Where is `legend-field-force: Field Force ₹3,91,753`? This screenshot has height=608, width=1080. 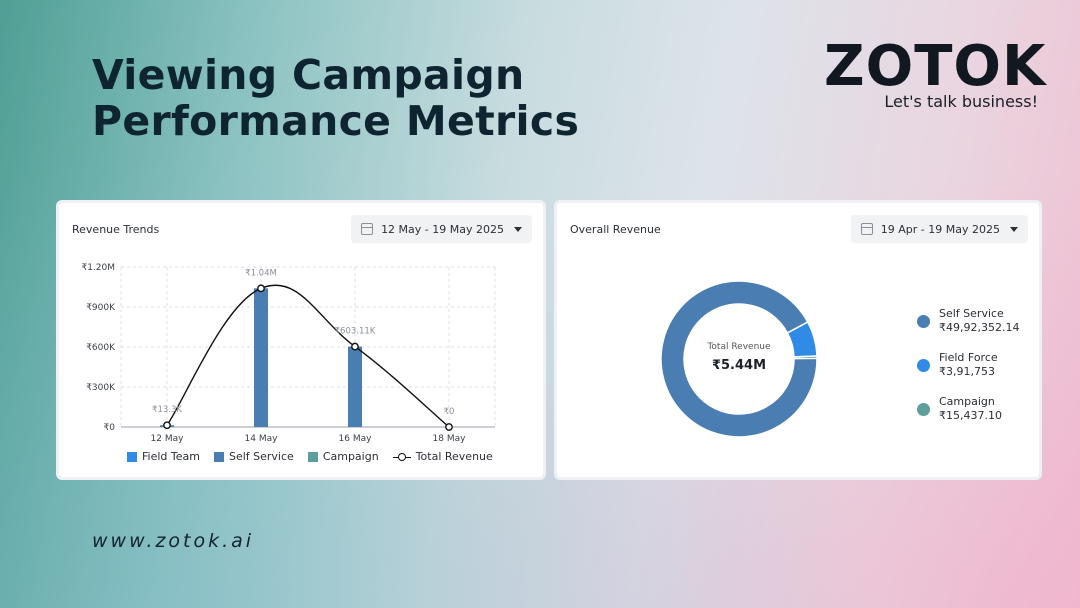 legend-field-force: Field Force ₹3,91,753 is located at coordinates (968, 365).